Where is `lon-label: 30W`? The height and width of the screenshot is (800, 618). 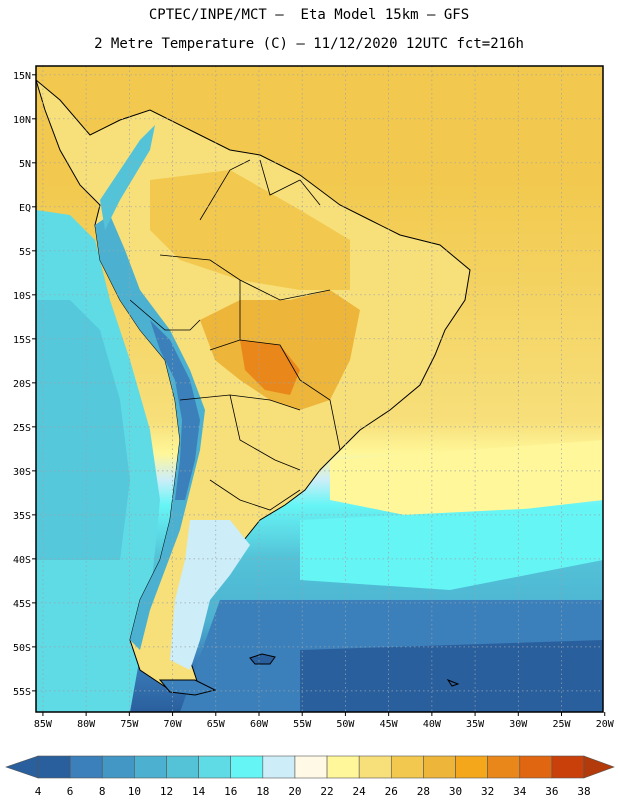
lon-label: 30W is located at coordinates (518, 724).